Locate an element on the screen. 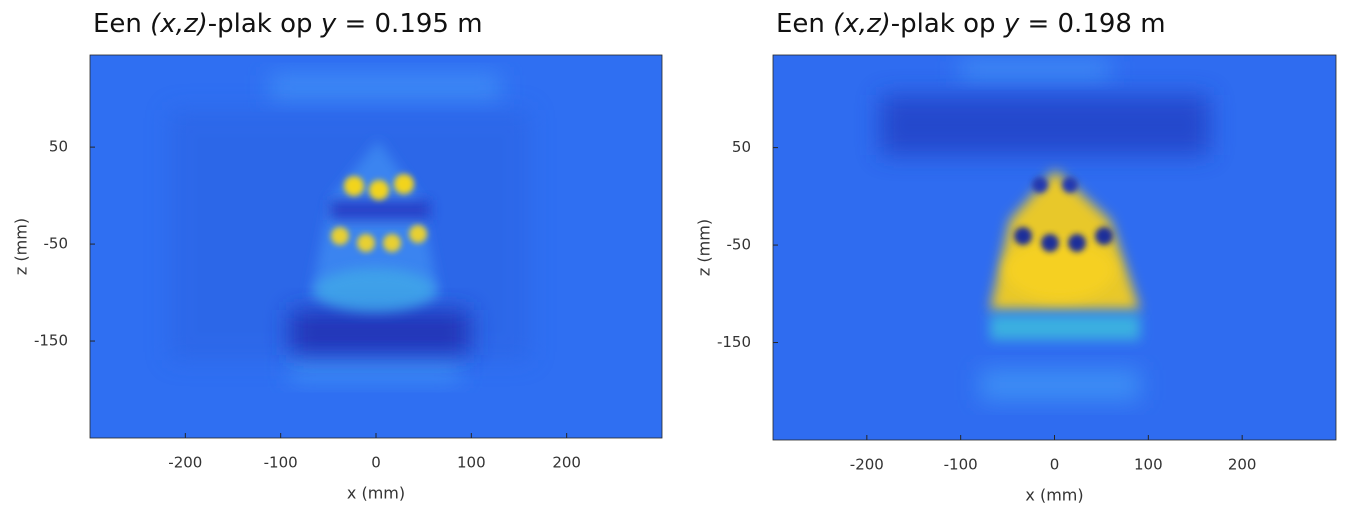  title-run: = 0.198 m is located at coordinates (1092, 24).